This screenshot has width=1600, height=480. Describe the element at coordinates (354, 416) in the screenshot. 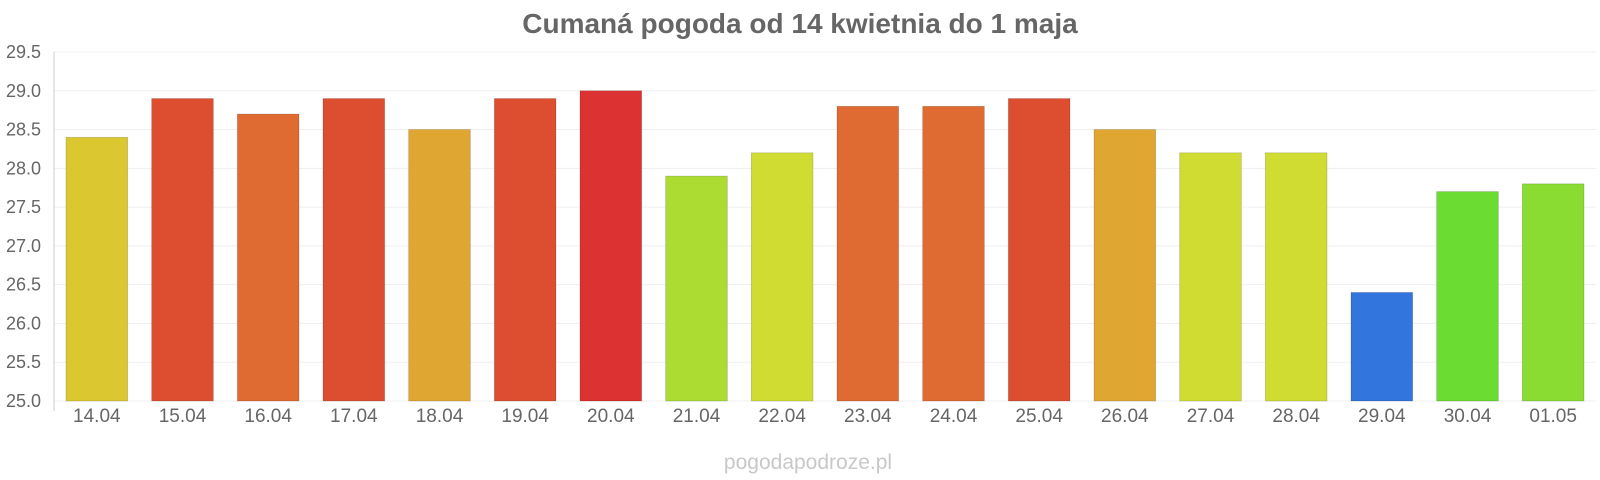

I see `x-tick-label: 17.04` at that location.